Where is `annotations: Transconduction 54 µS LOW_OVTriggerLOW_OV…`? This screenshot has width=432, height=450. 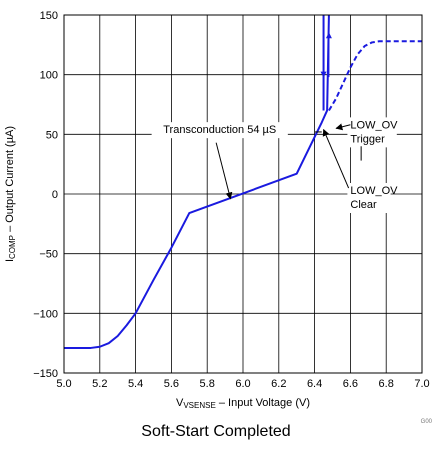 annotations: Transconduction 54 µS LOW_OVTriggerLOW_OV… is located at coordinates (274, 165).